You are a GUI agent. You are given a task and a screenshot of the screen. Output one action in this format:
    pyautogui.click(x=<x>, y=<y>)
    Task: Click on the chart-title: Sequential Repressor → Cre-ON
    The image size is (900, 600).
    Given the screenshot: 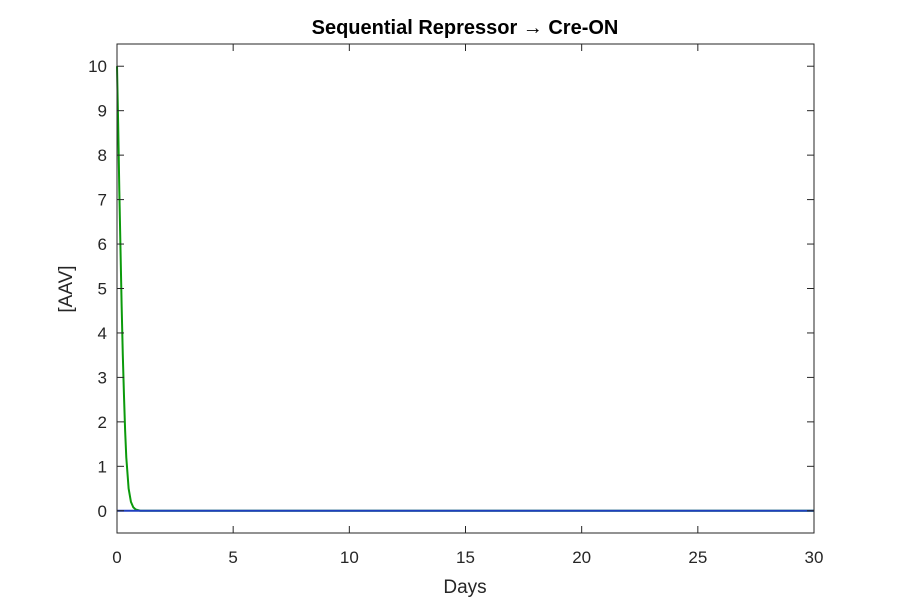 What is the action you would take?
    pyautogui.click(x=465, y=28)
    